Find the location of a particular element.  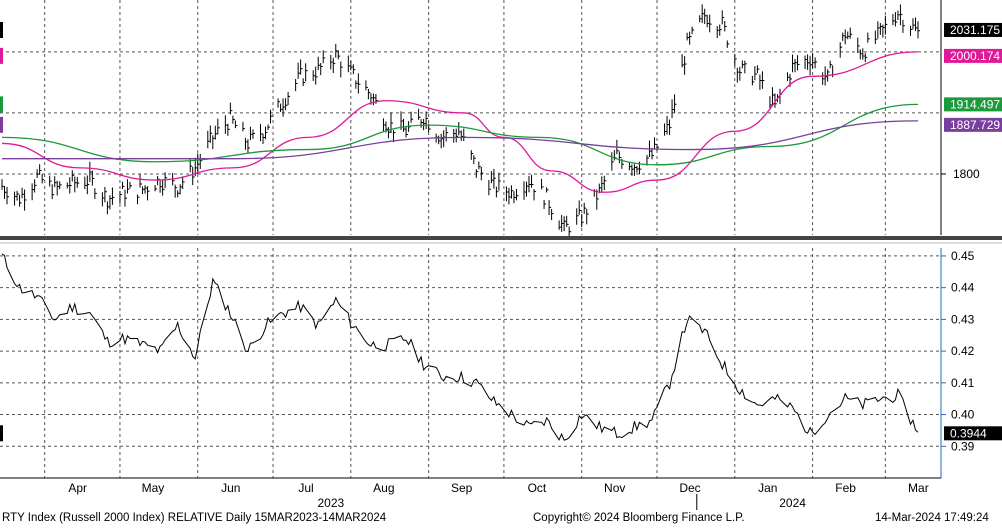

x-tick-label: Sep is located at coordinates (462, 488).